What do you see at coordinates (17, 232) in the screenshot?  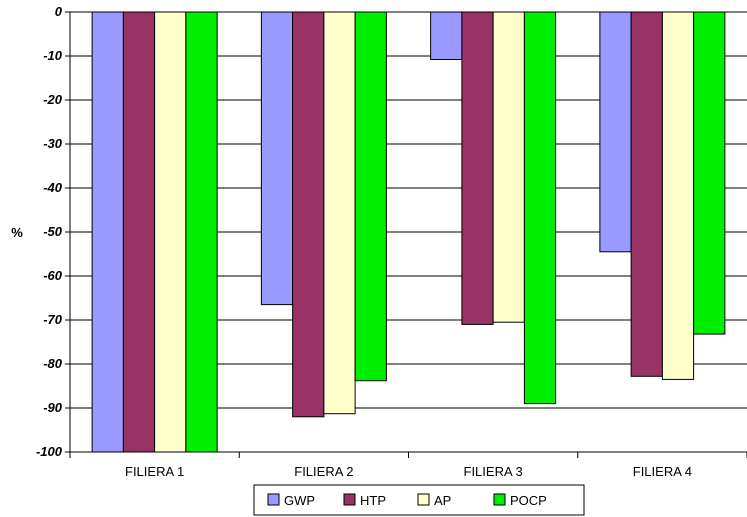 I see `y-axis-label: %` at bounding box center [17, 232].